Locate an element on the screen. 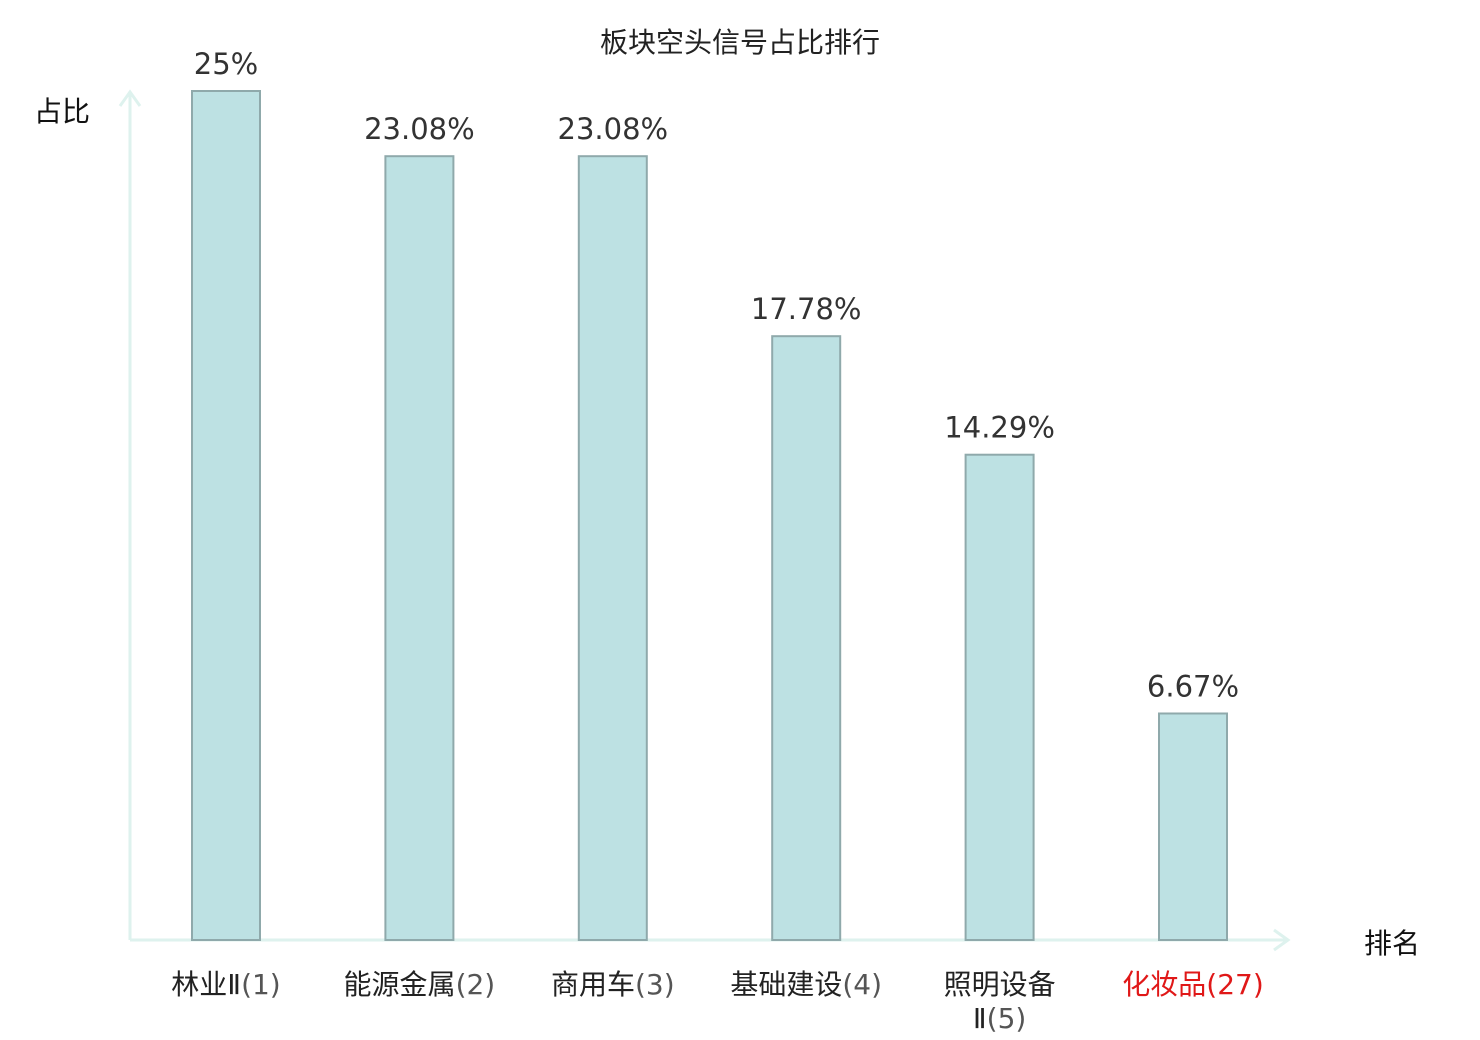 The width and height of the screenshot is (1480, 1040). category-name: 基础建设 is located at coordinates (786, 984).